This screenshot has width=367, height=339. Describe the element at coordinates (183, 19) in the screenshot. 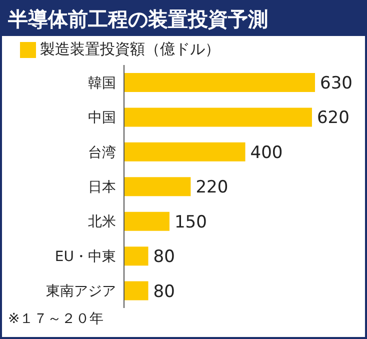

I see `chart-title: 半導体前工程の装置投資予測` at that location.